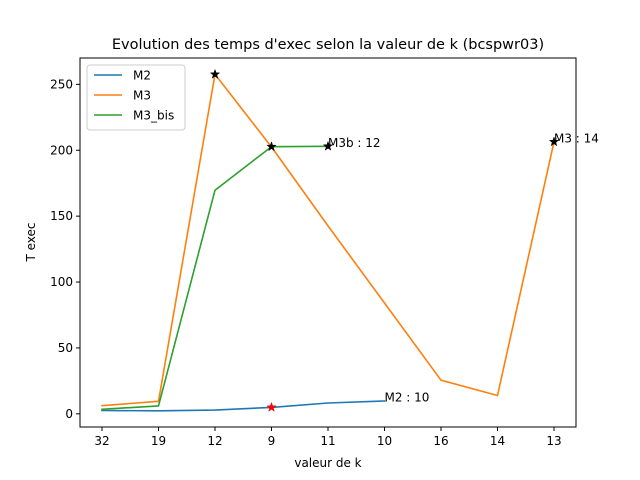 This screenshot has width=640, height=480. What do you see at coordinates (61, 282) in the screenshot?
I see `y-tick-label: 100` at bounding box center [61, 282].